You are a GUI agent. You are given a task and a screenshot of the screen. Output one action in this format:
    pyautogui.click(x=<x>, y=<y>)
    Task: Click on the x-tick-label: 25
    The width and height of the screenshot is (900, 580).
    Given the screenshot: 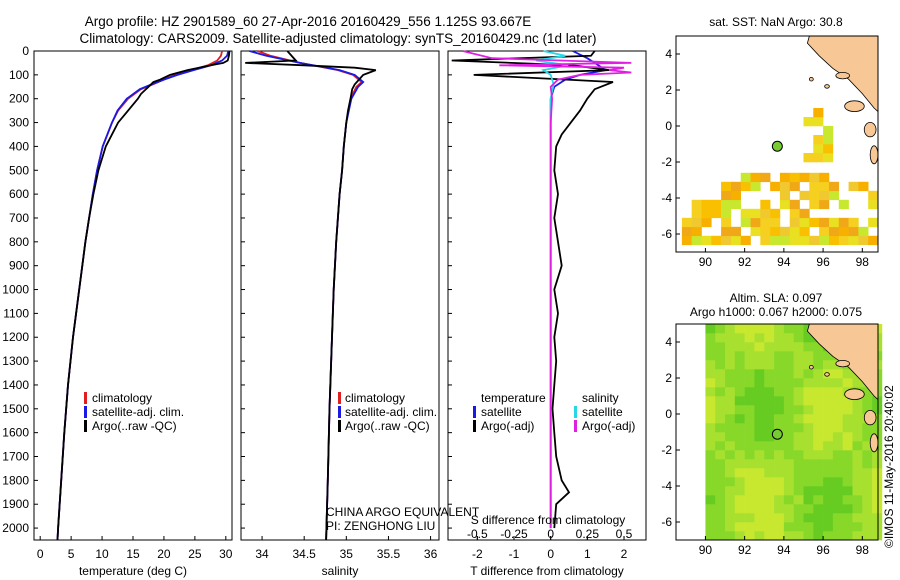 What is the action you would take?
    pyautogui.click(x=195, y=554)
    